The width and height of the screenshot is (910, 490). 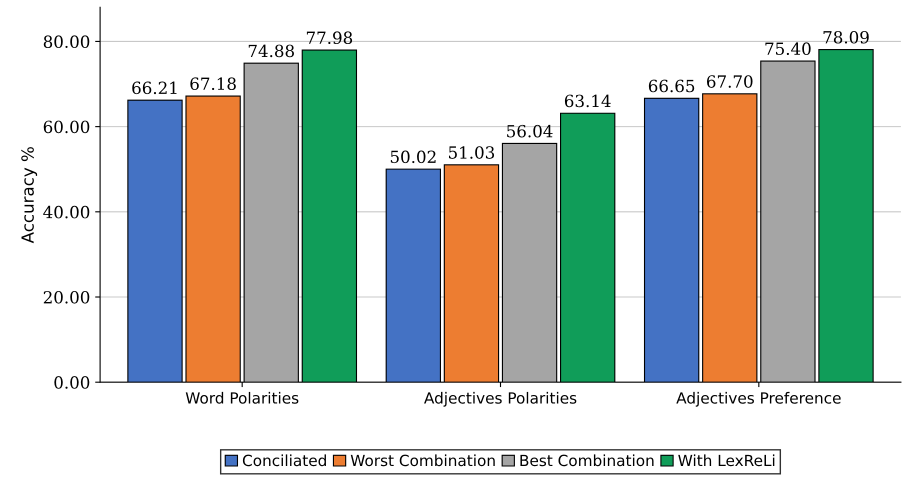 I want to click on x-tick-label: Word Polarities, so click(x=242, y=398).